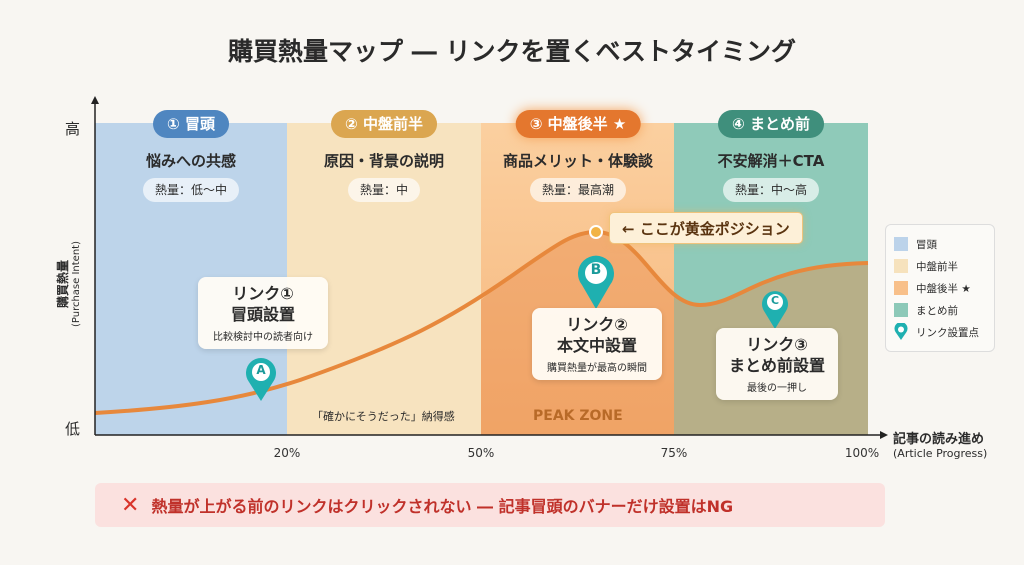 This screenshot has height=565, width=1024. Describe the element at coordinates (383, 416) in the screenshot. I see `phase-2-note: 「確かにそうだった」納得感` at that location.